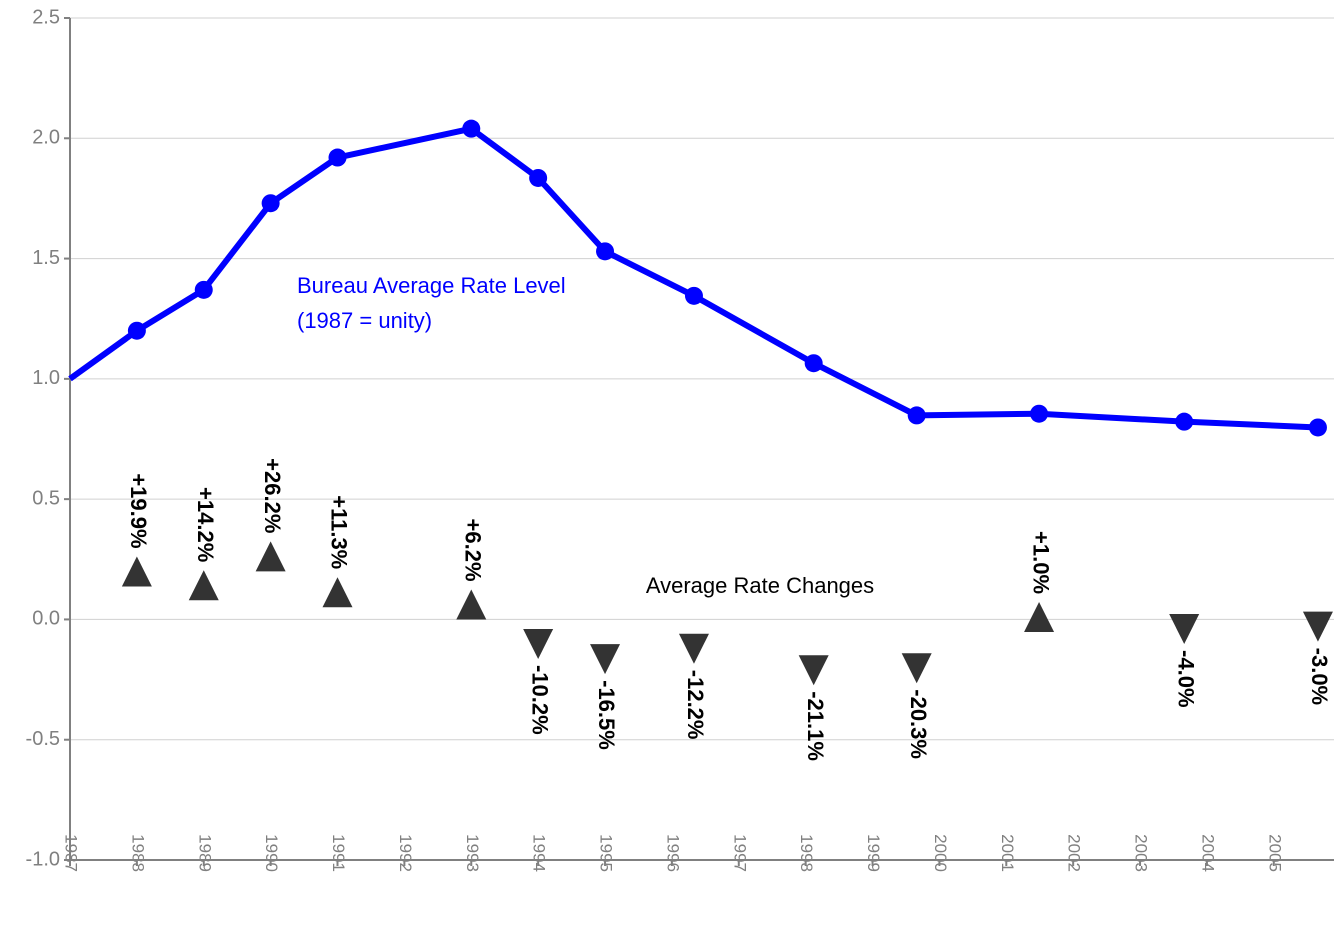 This screenshot has width=1344, height=932. I want to click on x-tick-label: 1997, so click(739, 853).